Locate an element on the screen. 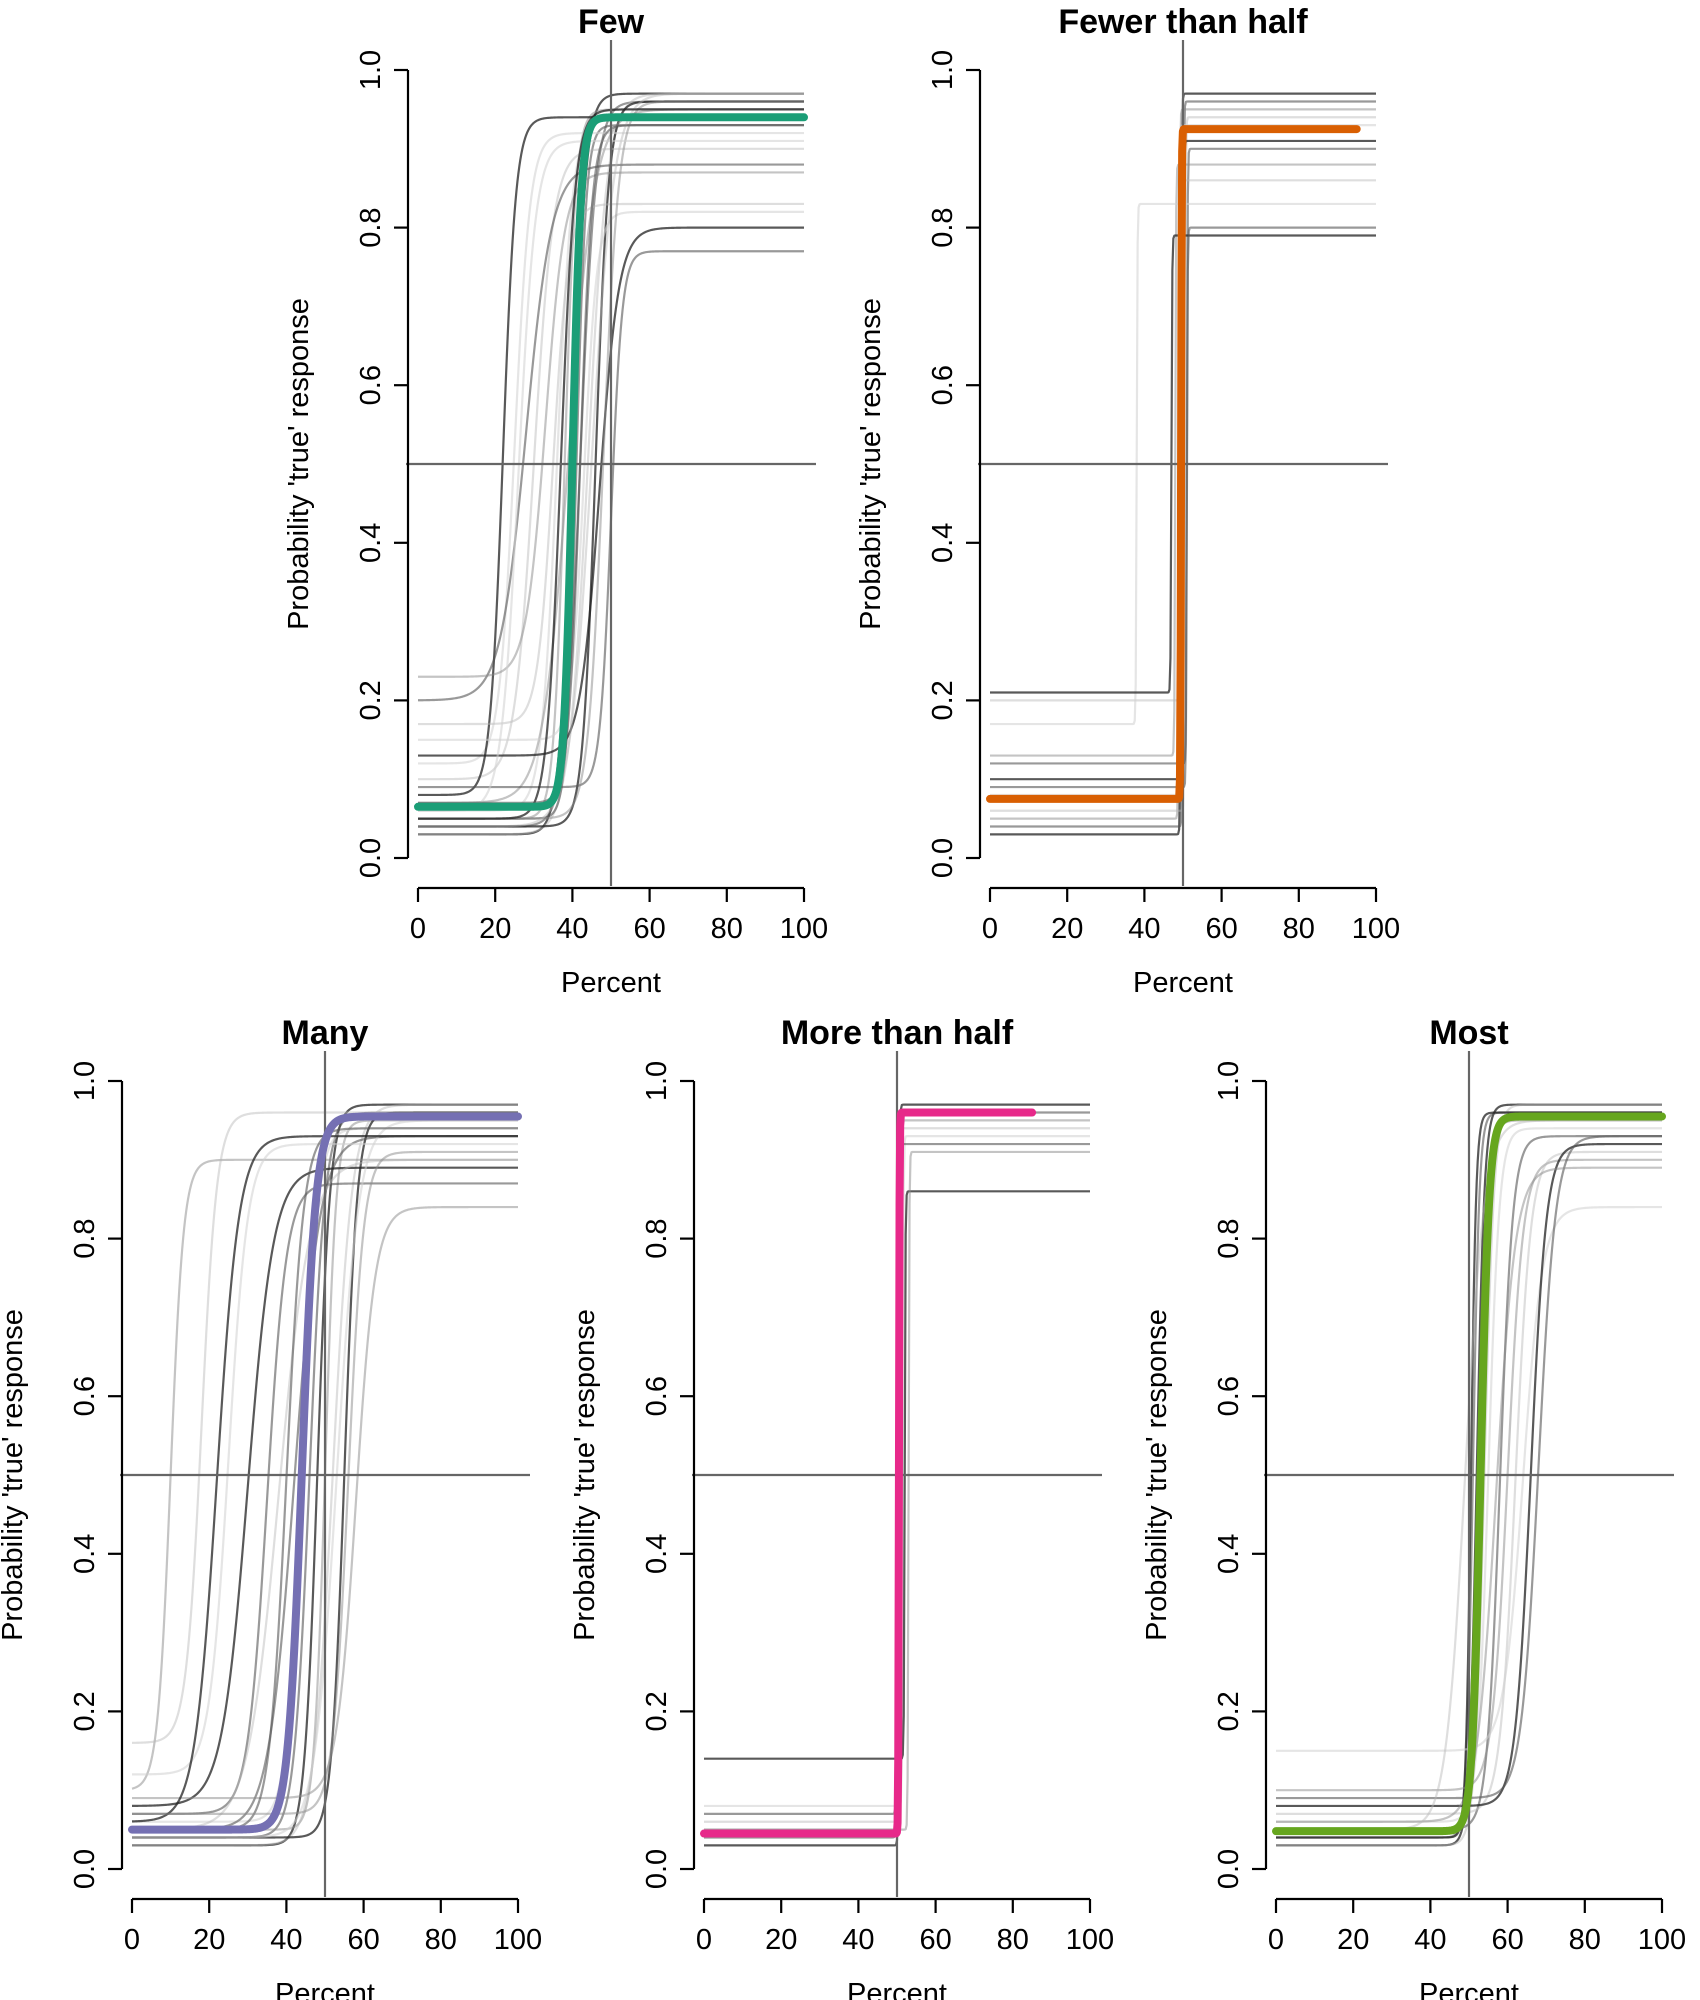  panel-title: Many is located at coordinates (325, 1033).